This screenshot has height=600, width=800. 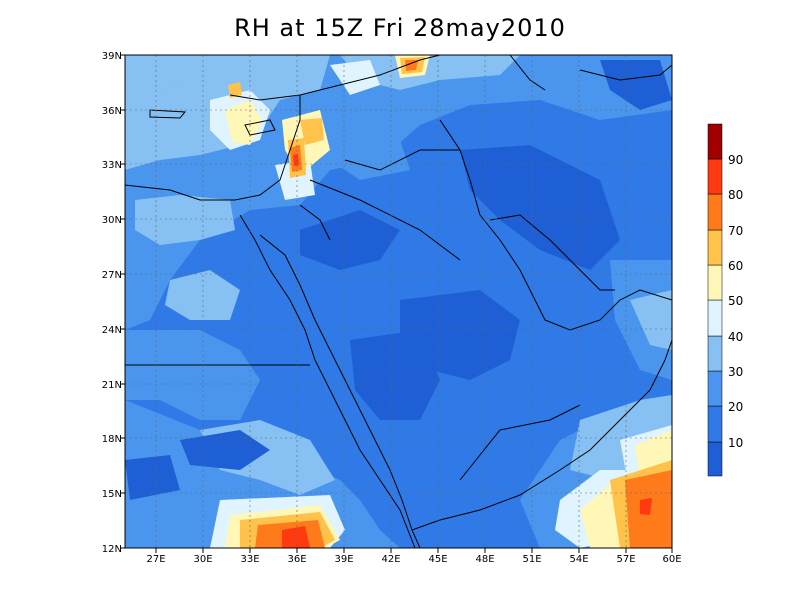 I want to click on lon-label: 30E, so click(x=202, y=559).